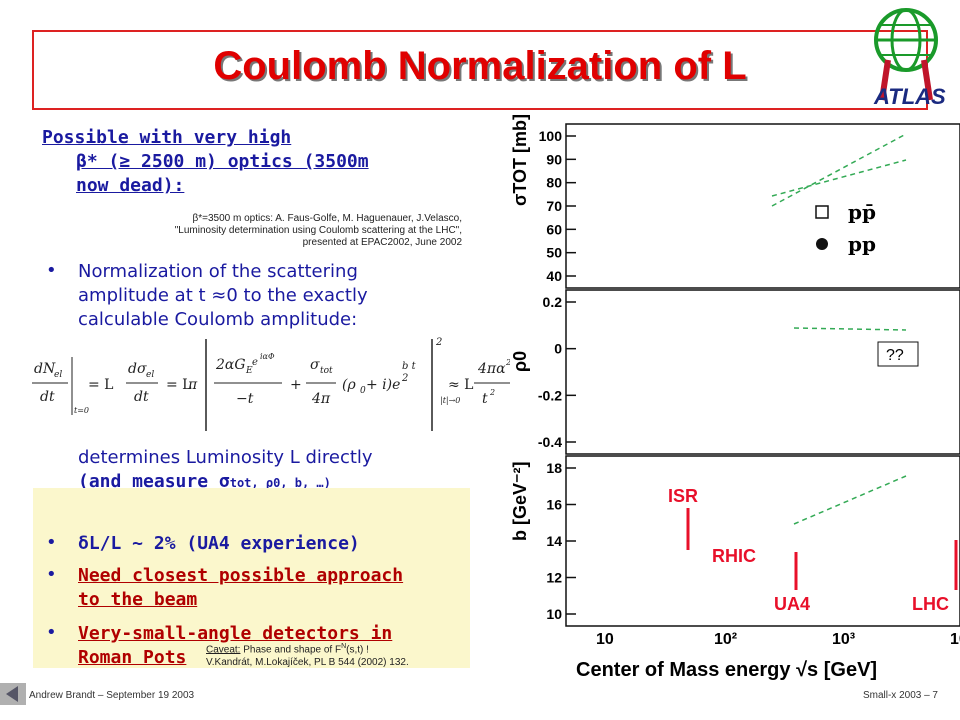 This screenshot has height=720, width=960. What do you see at coordinates (192, 385) in the screenshot?
I see `svg-text: π` at bounding box center [192, 385].